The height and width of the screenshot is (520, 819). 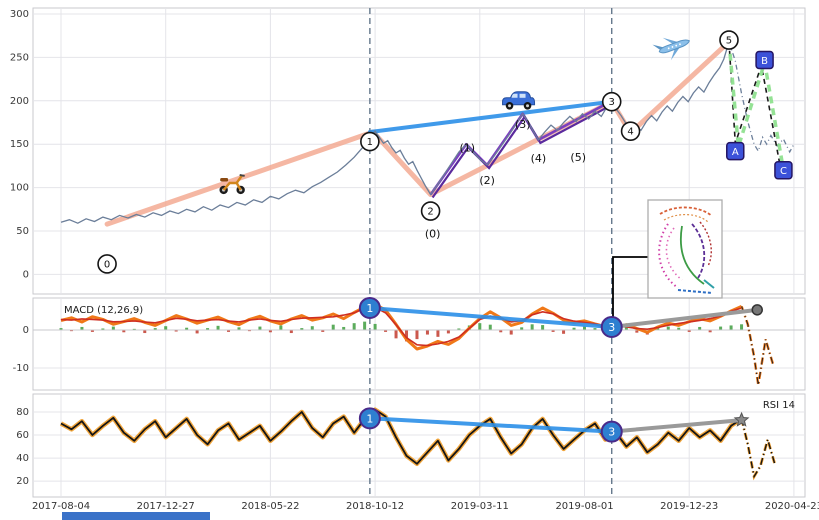 What do you see at coordinates (22, 458) in the screenshot?
I see `y-tick-label: 40` at bounding box center [22, 458].